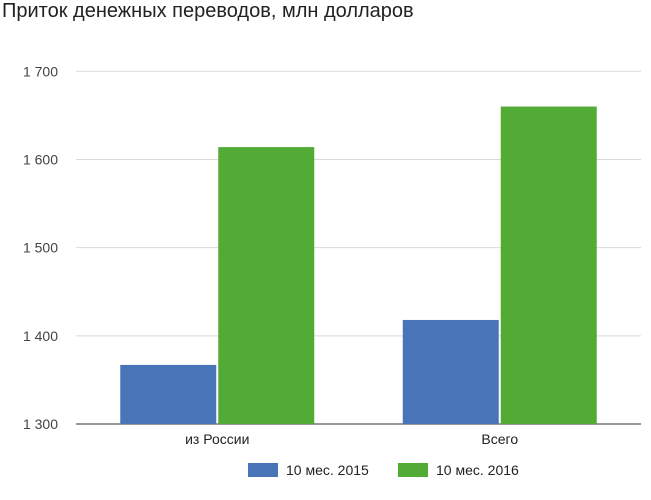 This screenshot has width=651, height=500. Describe the element at coordinates (168, 394) in the screenshot. I see `bar-series-2015-russia` at that location.